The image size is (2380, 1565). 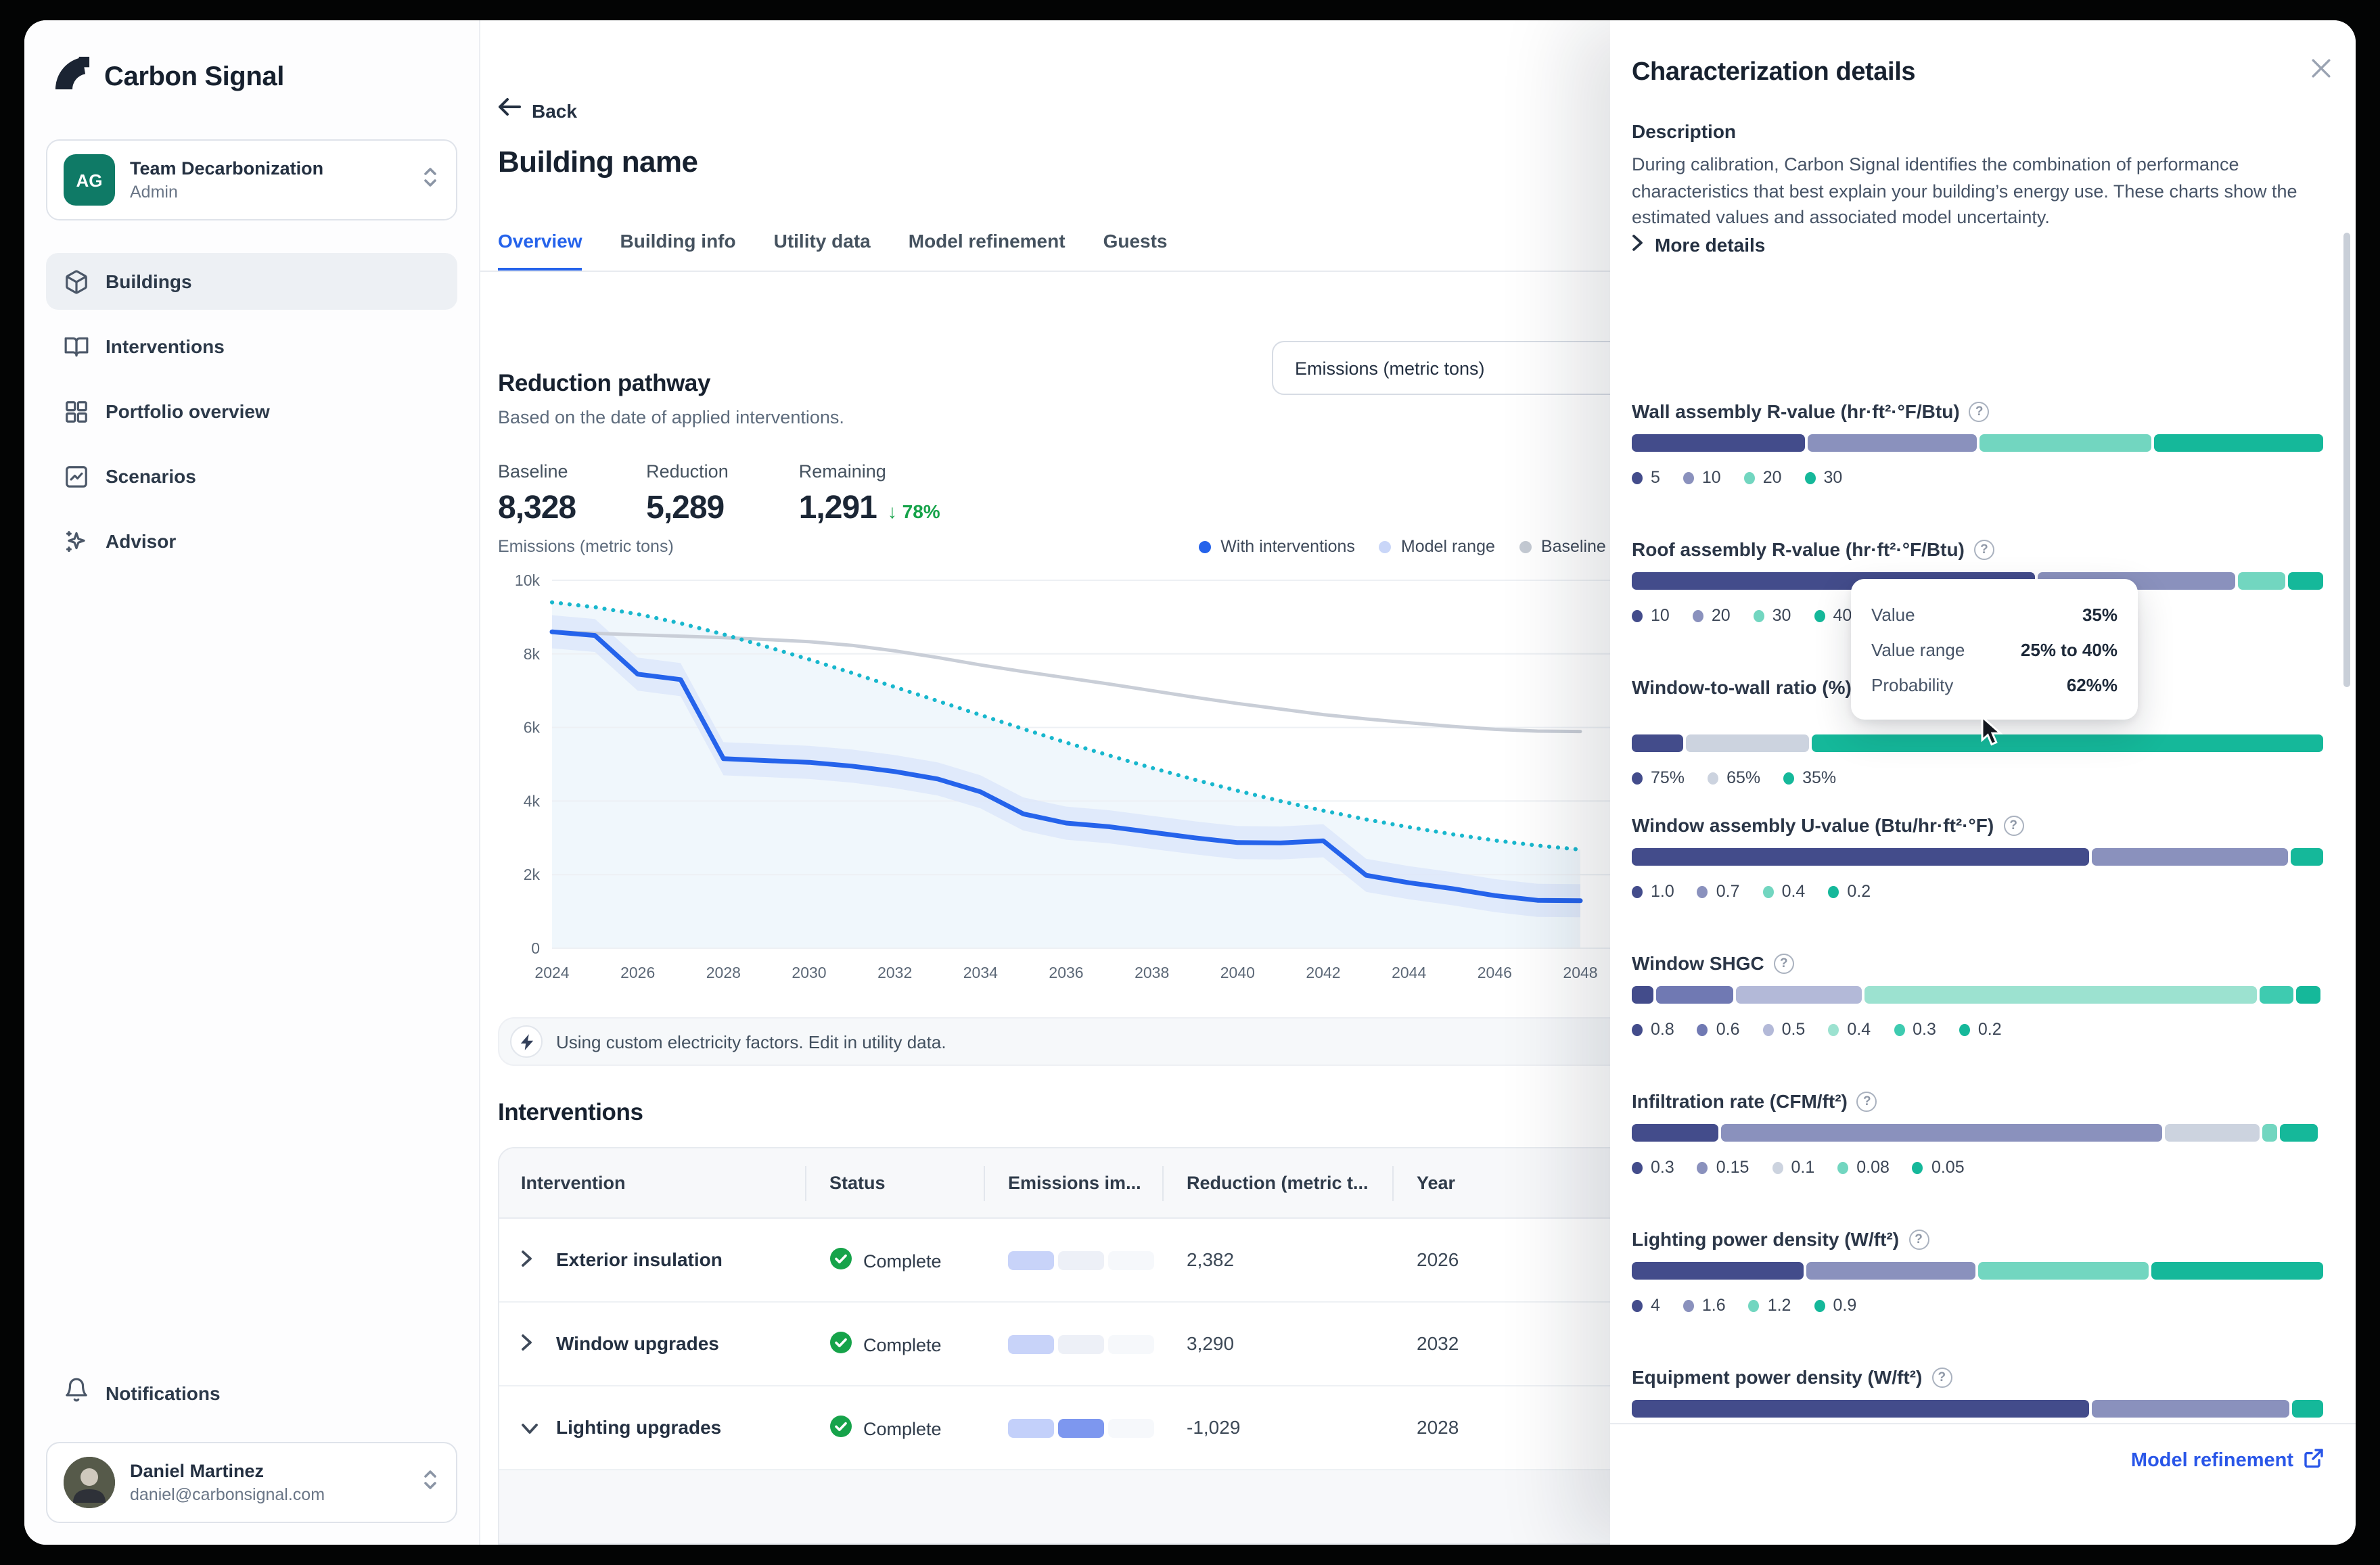 What do you see at coordinates (2227, 1461) in the screenshot?
I see `model-refinement-link: Model refinement` at bounding box center [2227, 1461].